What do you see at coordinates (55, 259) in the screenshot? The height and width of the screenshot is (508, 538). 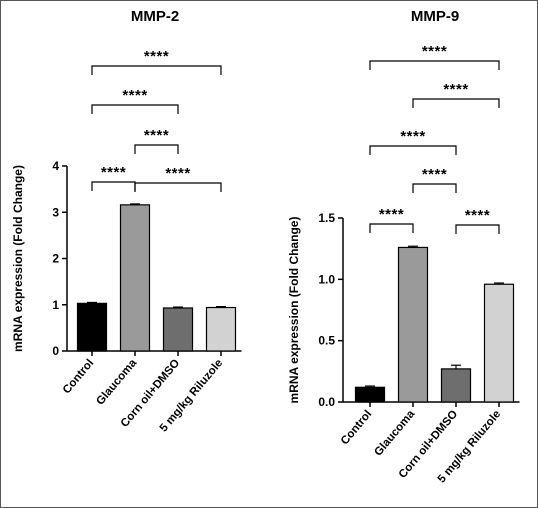 I see `y-tick-label: 2` at bounding box center [55, 259].